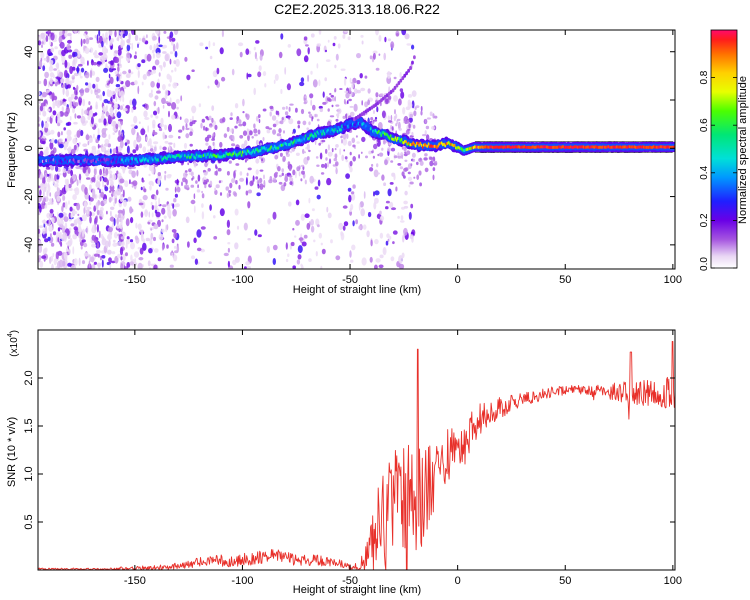  I want to click on colorbar-tick-label: 0.2, so click(704, 220).